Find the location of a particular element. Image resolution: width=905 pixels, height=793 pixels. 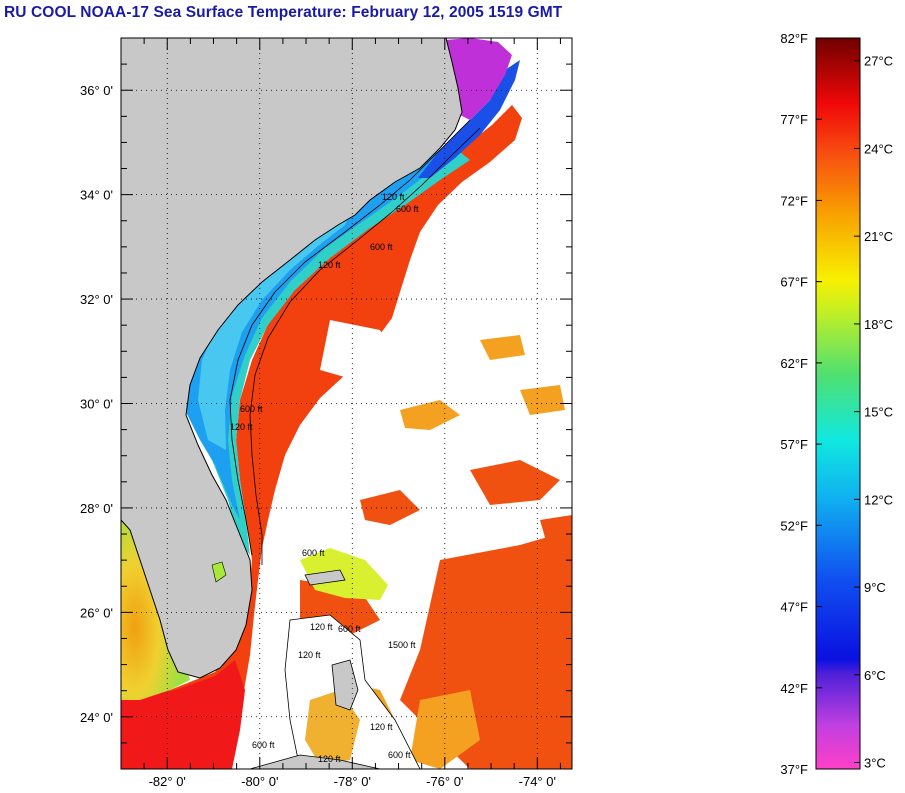

longitude-label: -78° 0' is located at coordinates (352, 781).